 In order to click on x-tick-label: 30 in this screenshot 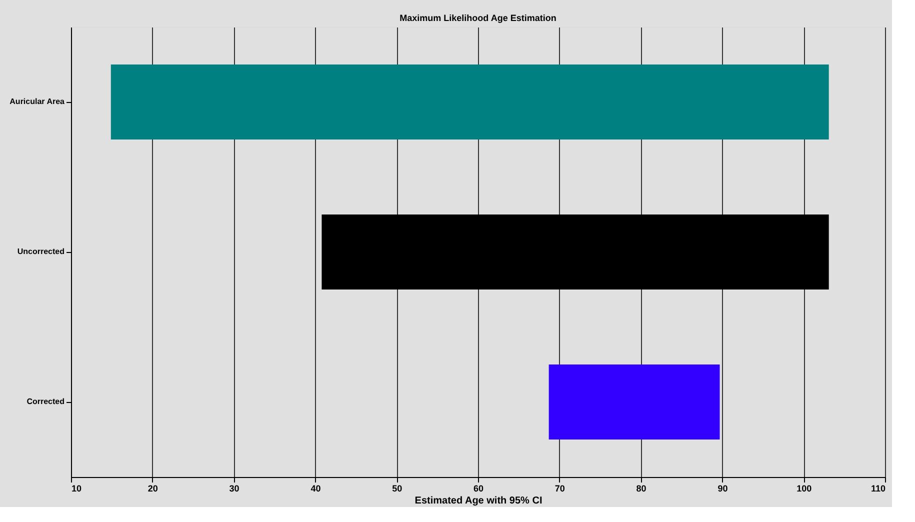, I will do `click(234, 489)`.